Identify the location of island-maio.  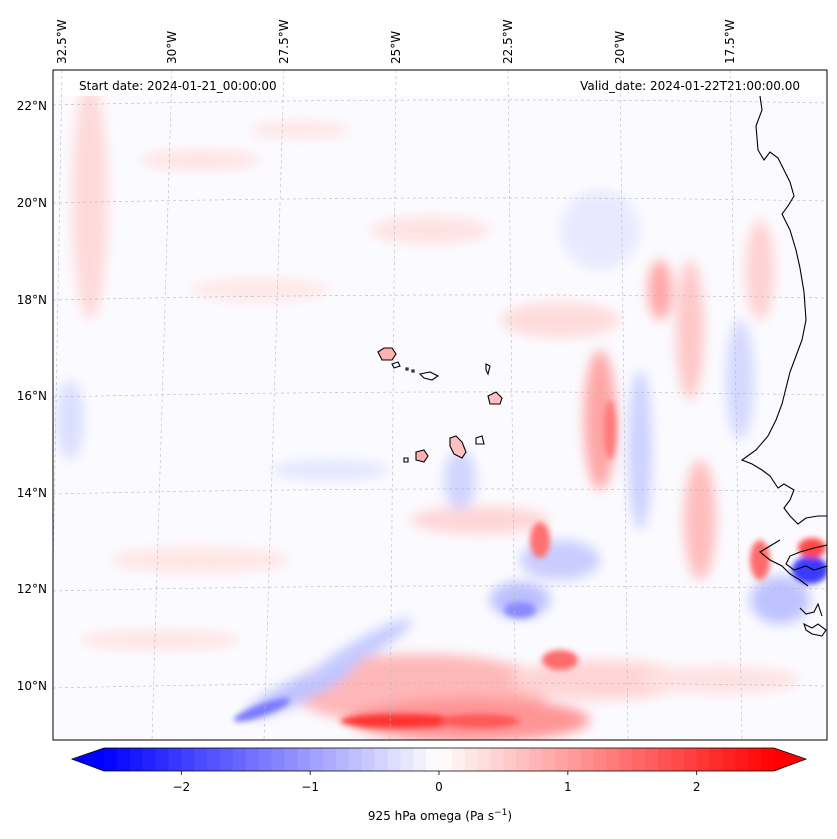
(480, 440).